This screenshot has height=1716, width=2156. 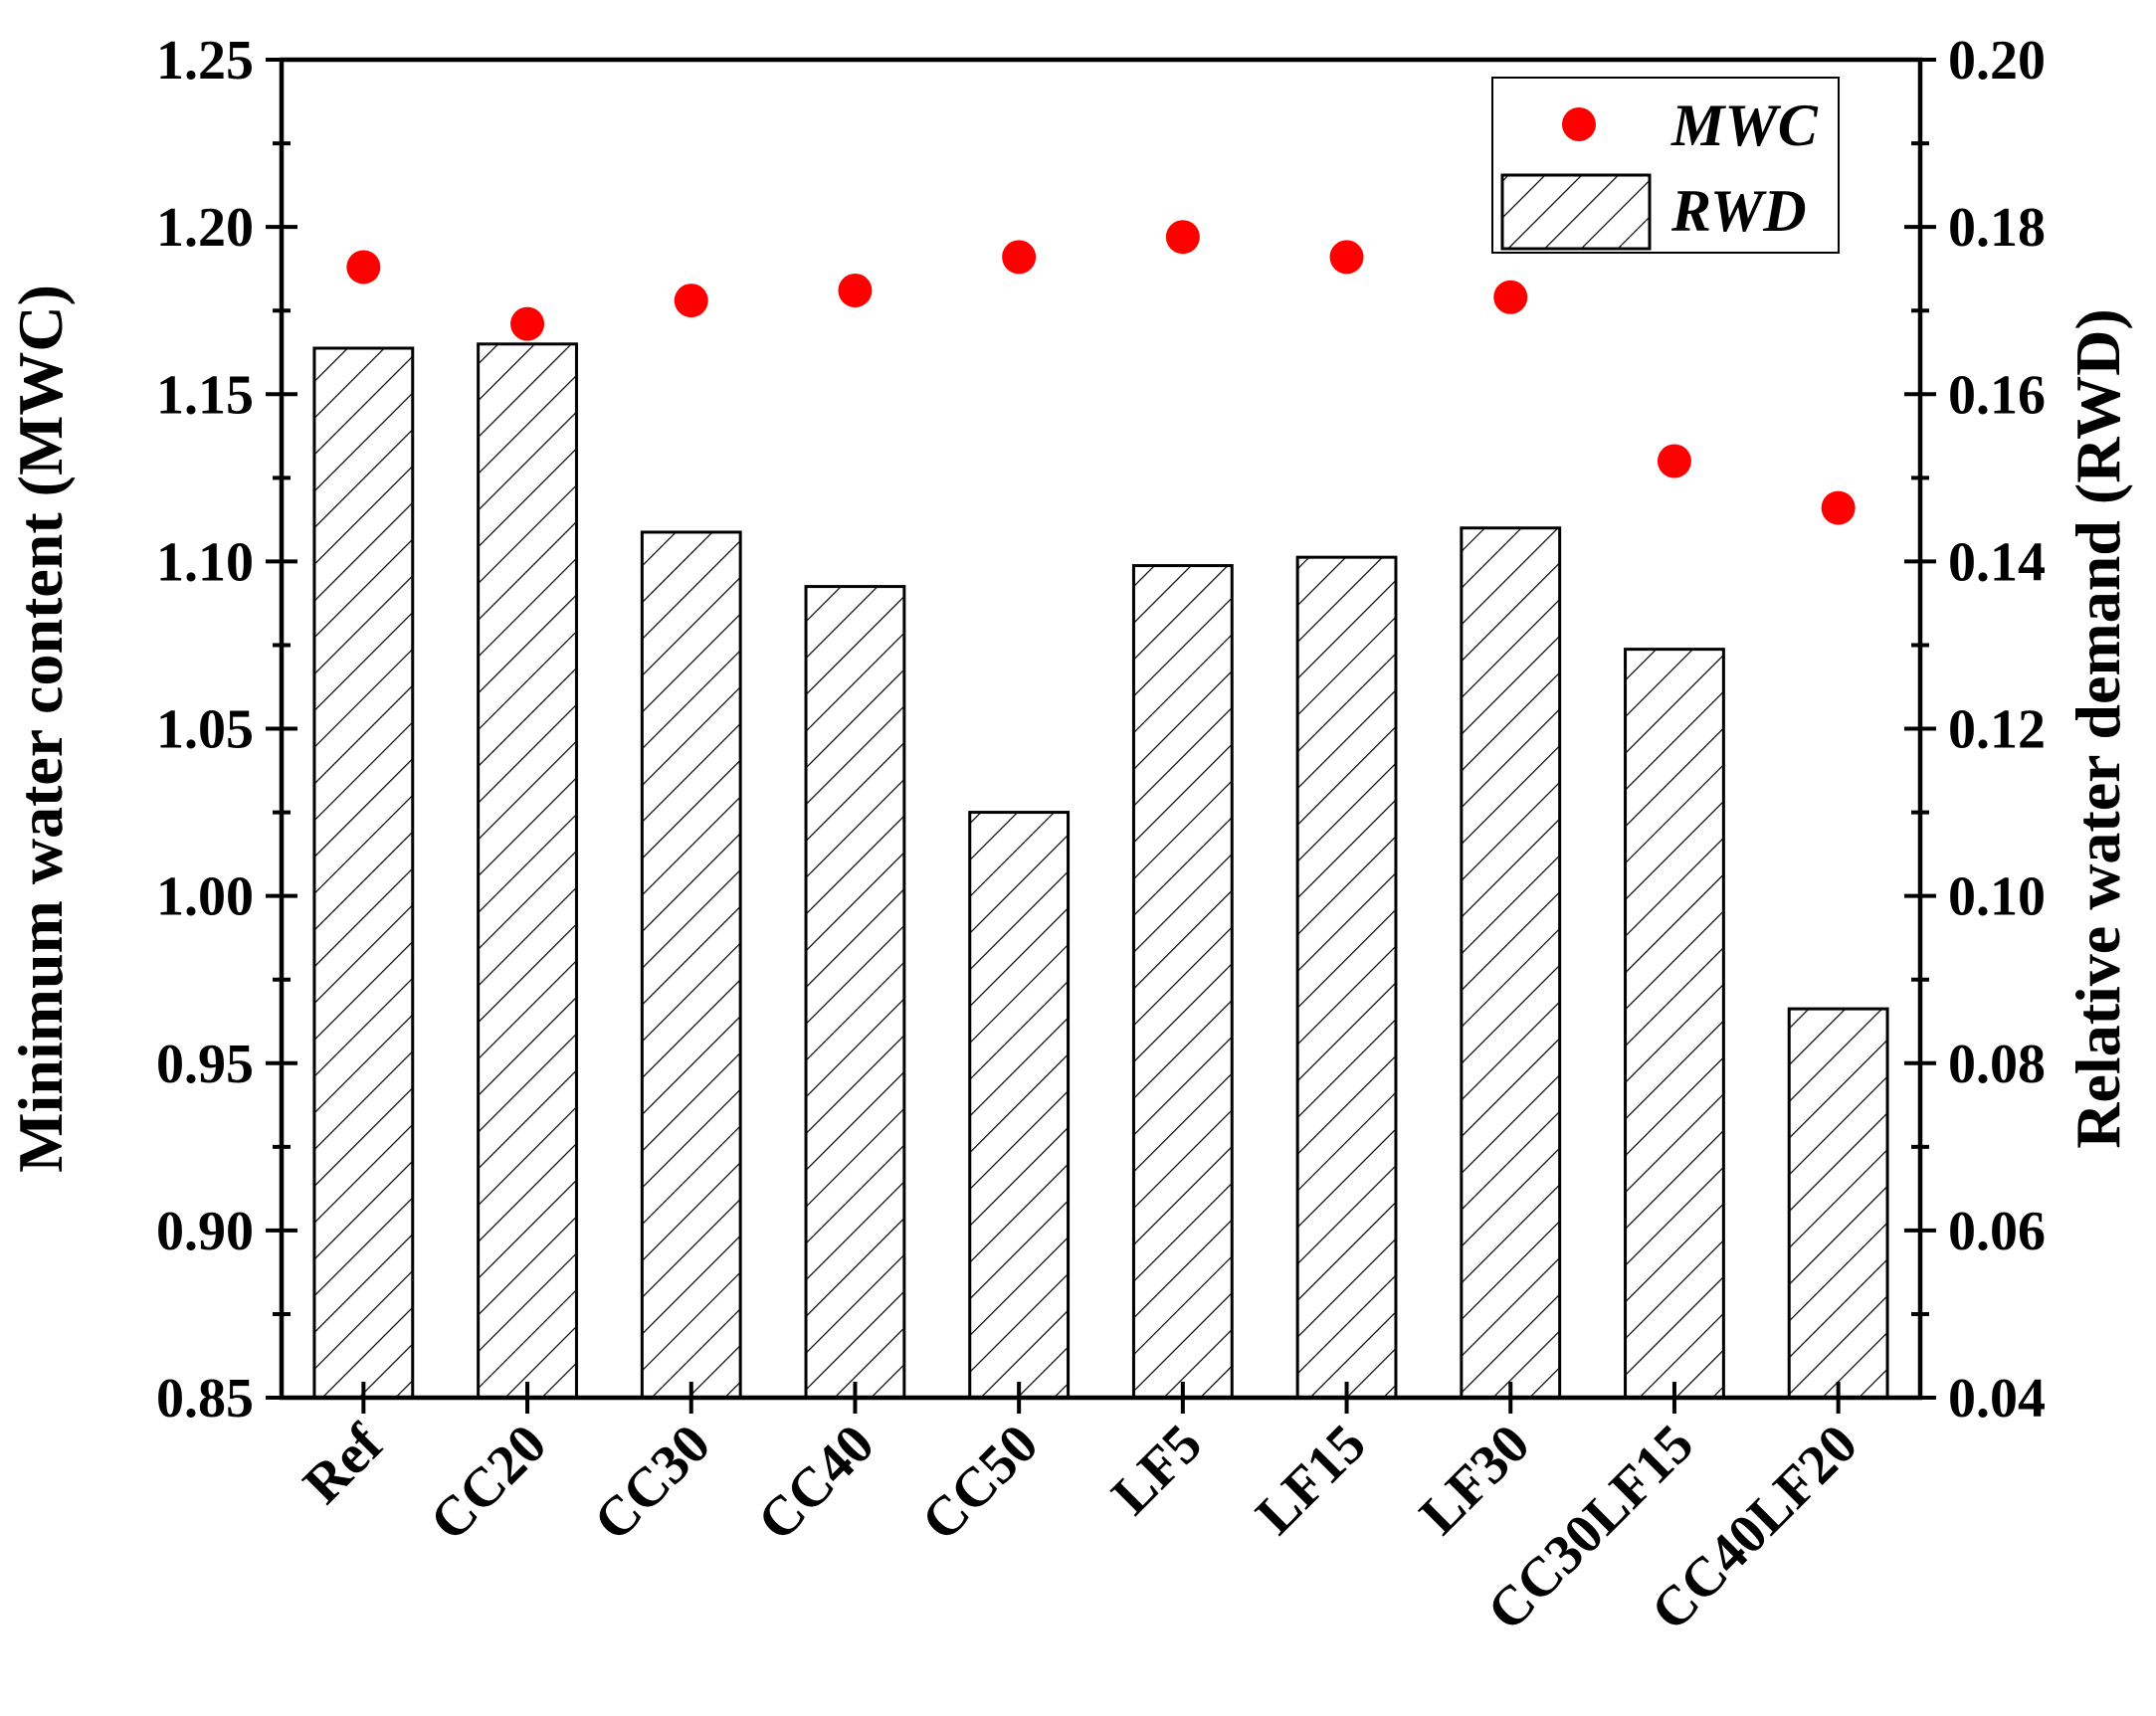 What do you see at coordinates (1997, 1399) in the screenshot?
I see `right-y-tick-label: 0.04` at bounding box center [1997, 1399].